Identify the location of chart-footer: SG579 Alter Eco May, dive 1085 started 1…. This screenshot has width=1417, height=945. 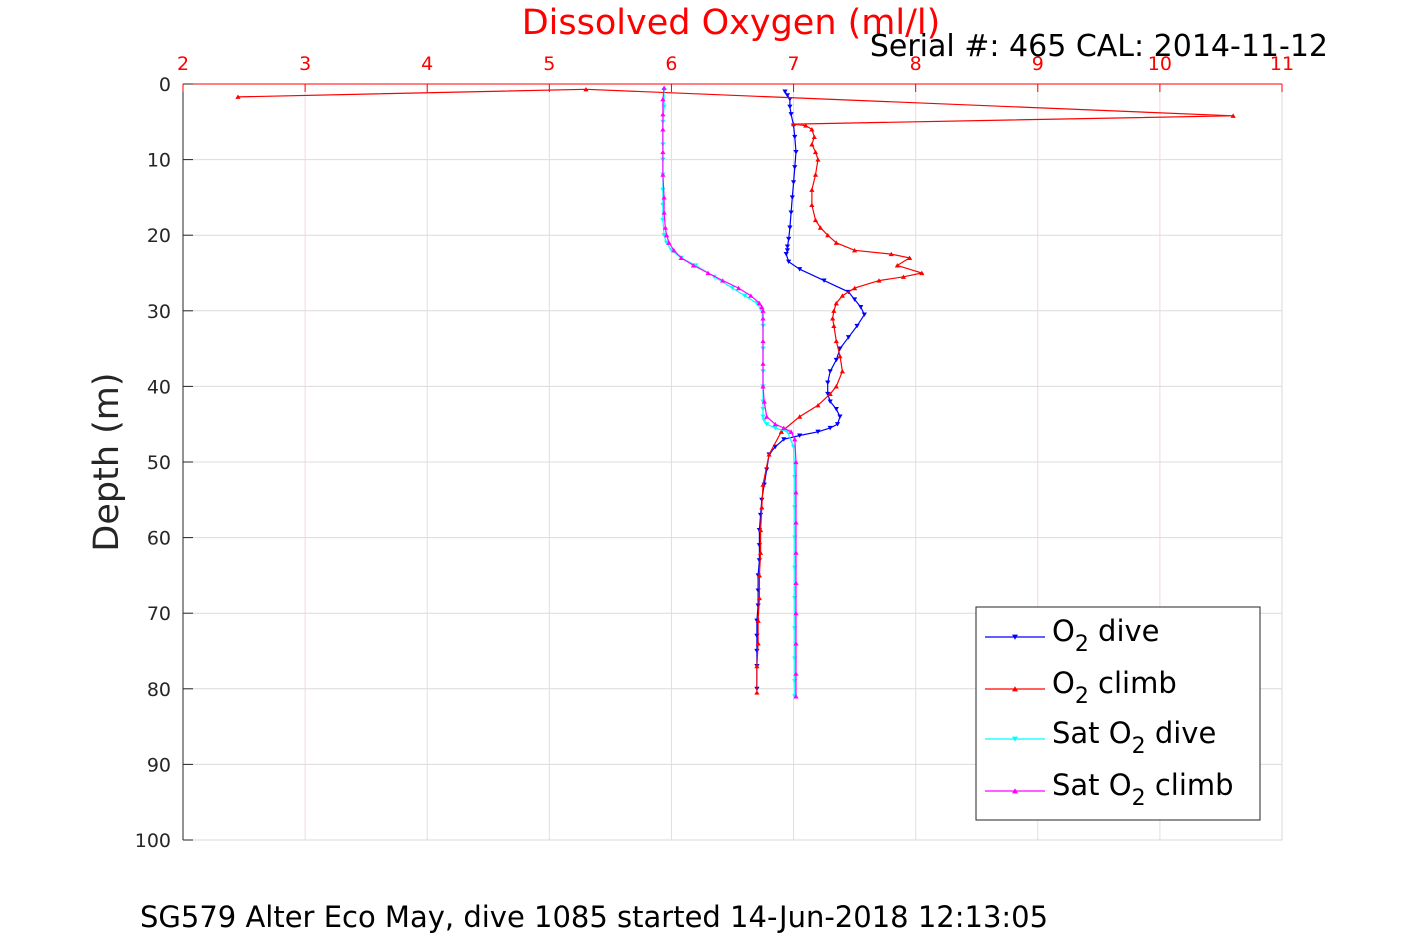
(594, 917).